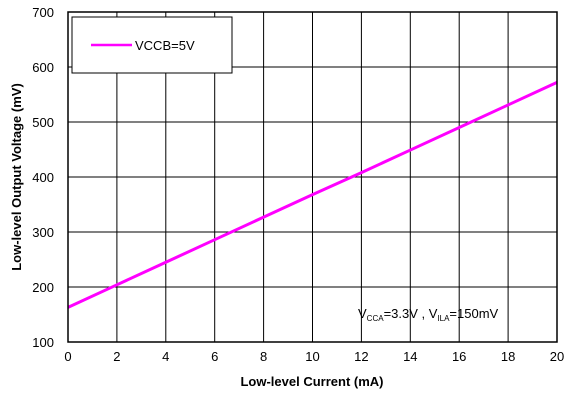 The height and width of the screenshot is (398, 569). Describe the element at coordinates (362, 313) in the screenshot. I see `vcca-symbol: V` at that location.